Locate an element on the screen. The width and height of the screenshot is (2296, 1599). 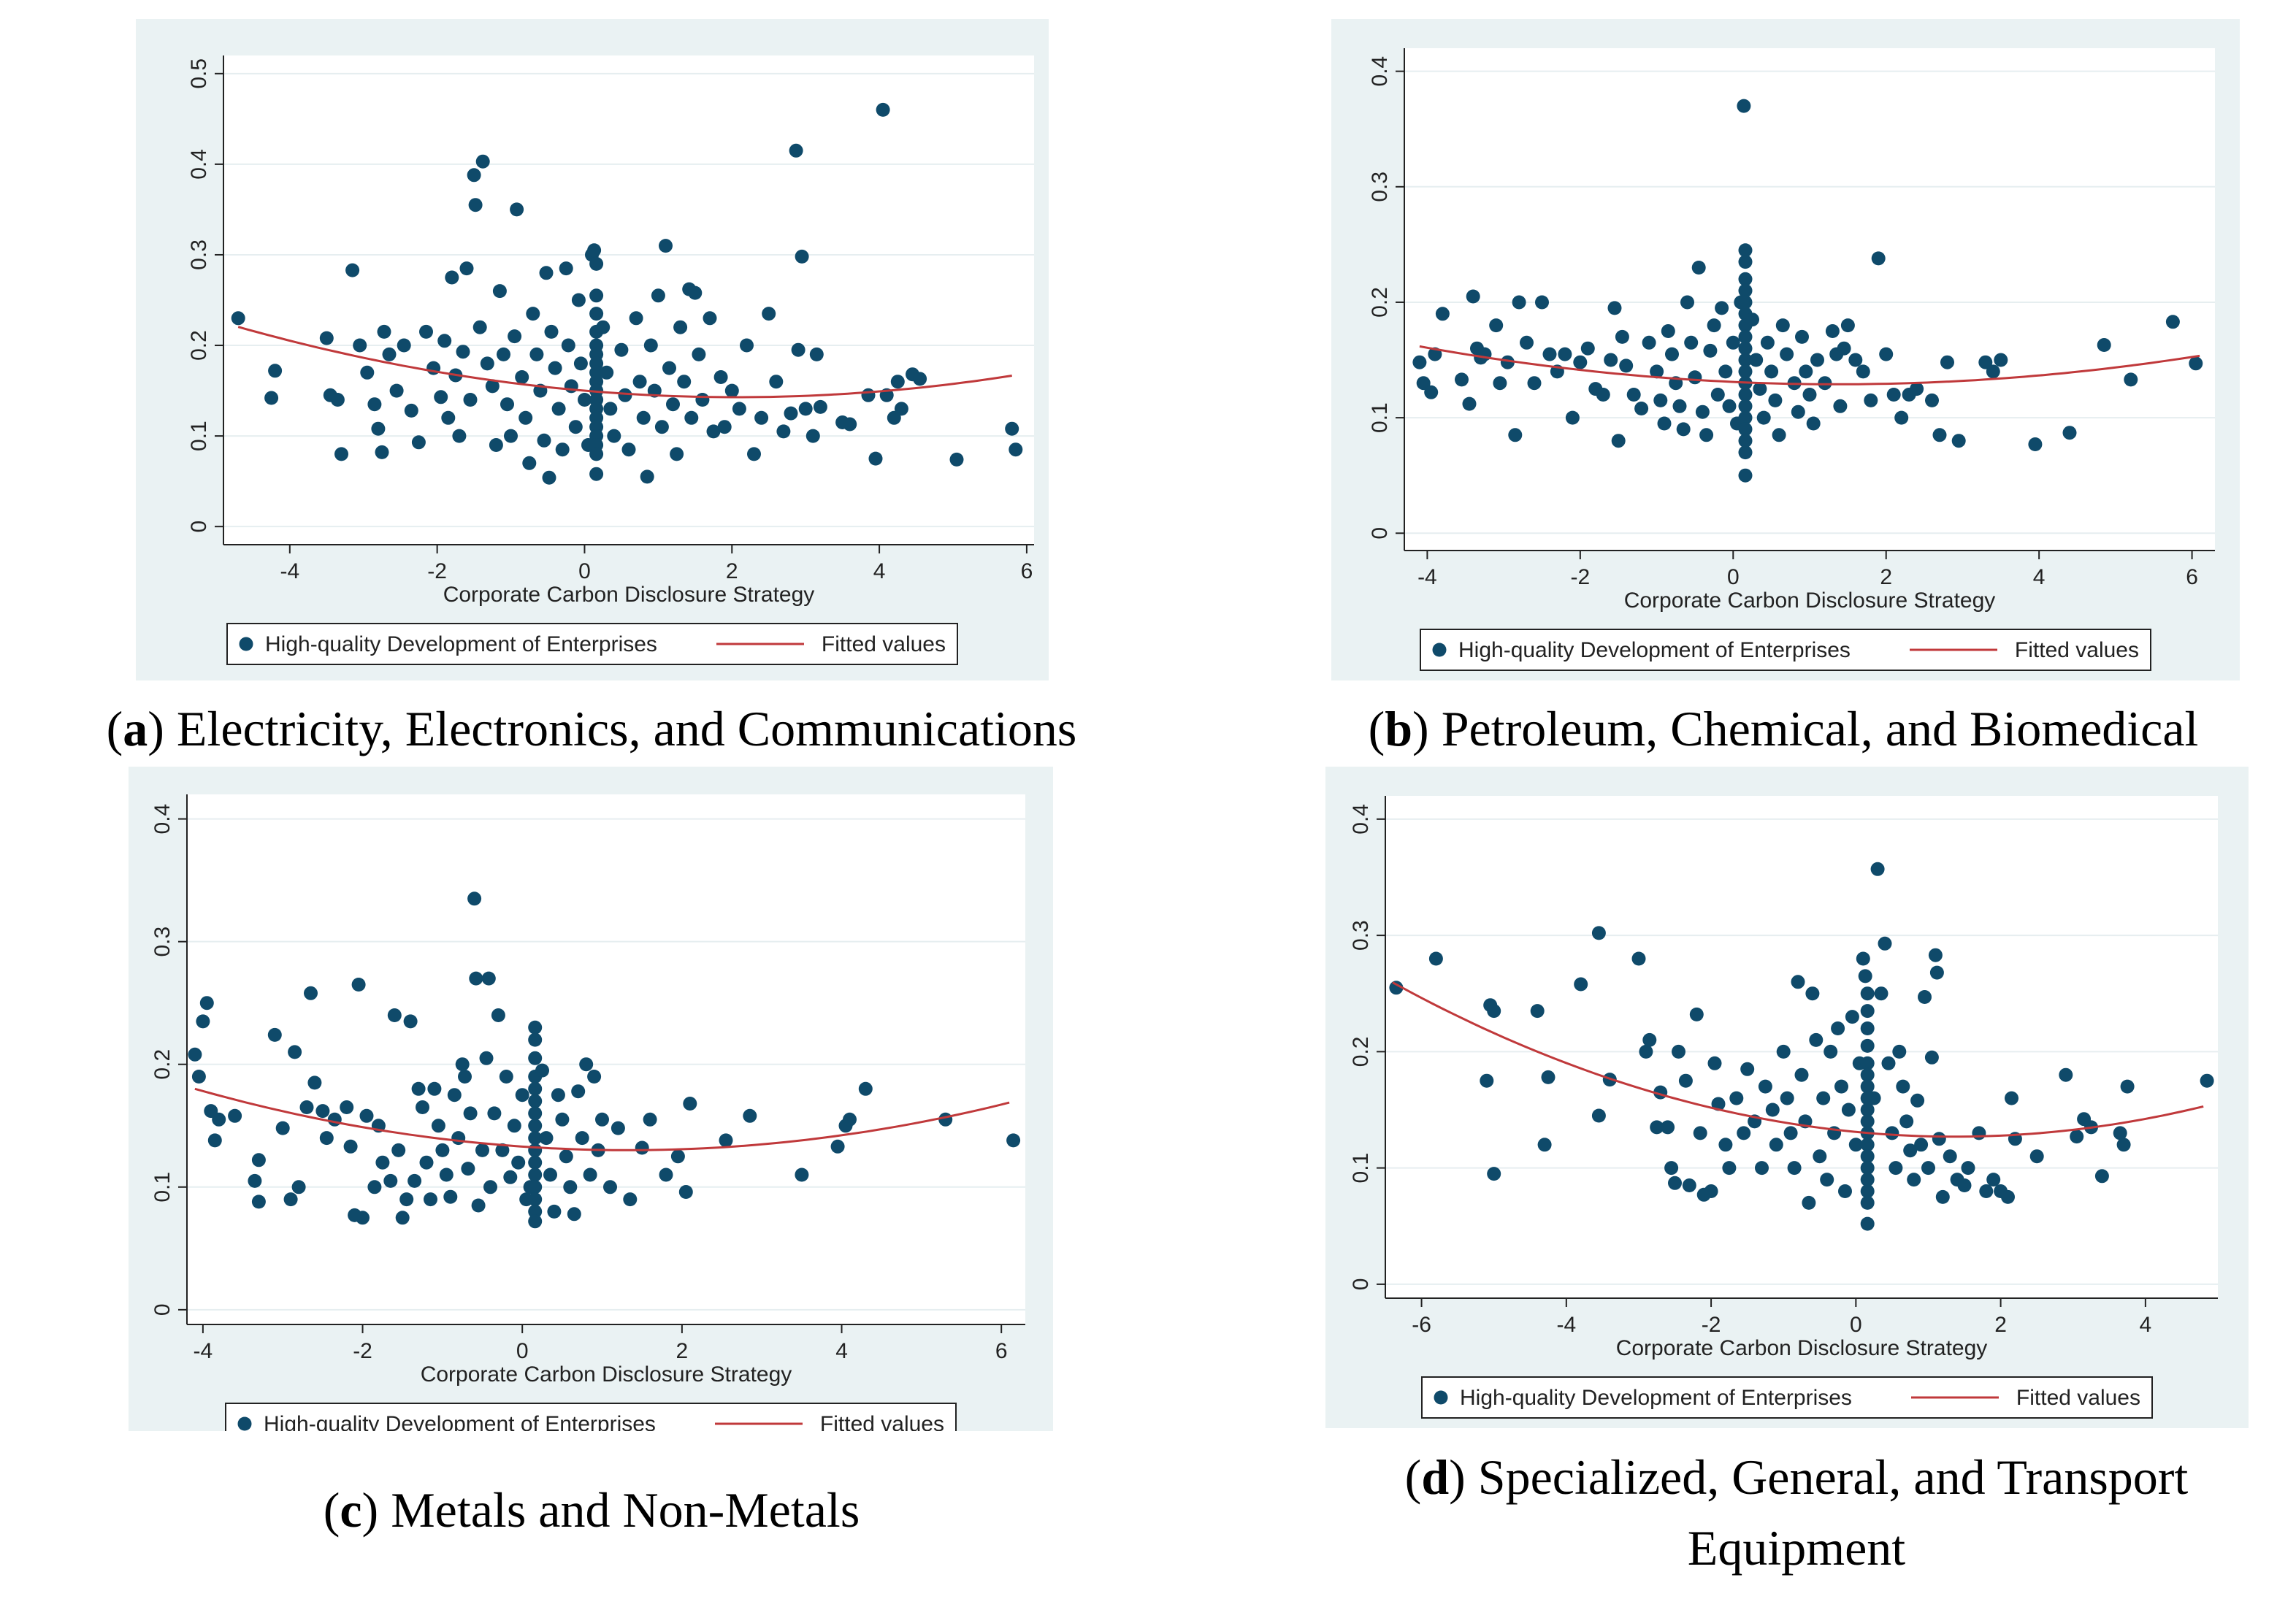
y-tick-label: 0 is located at coordinates (1361, 1284).